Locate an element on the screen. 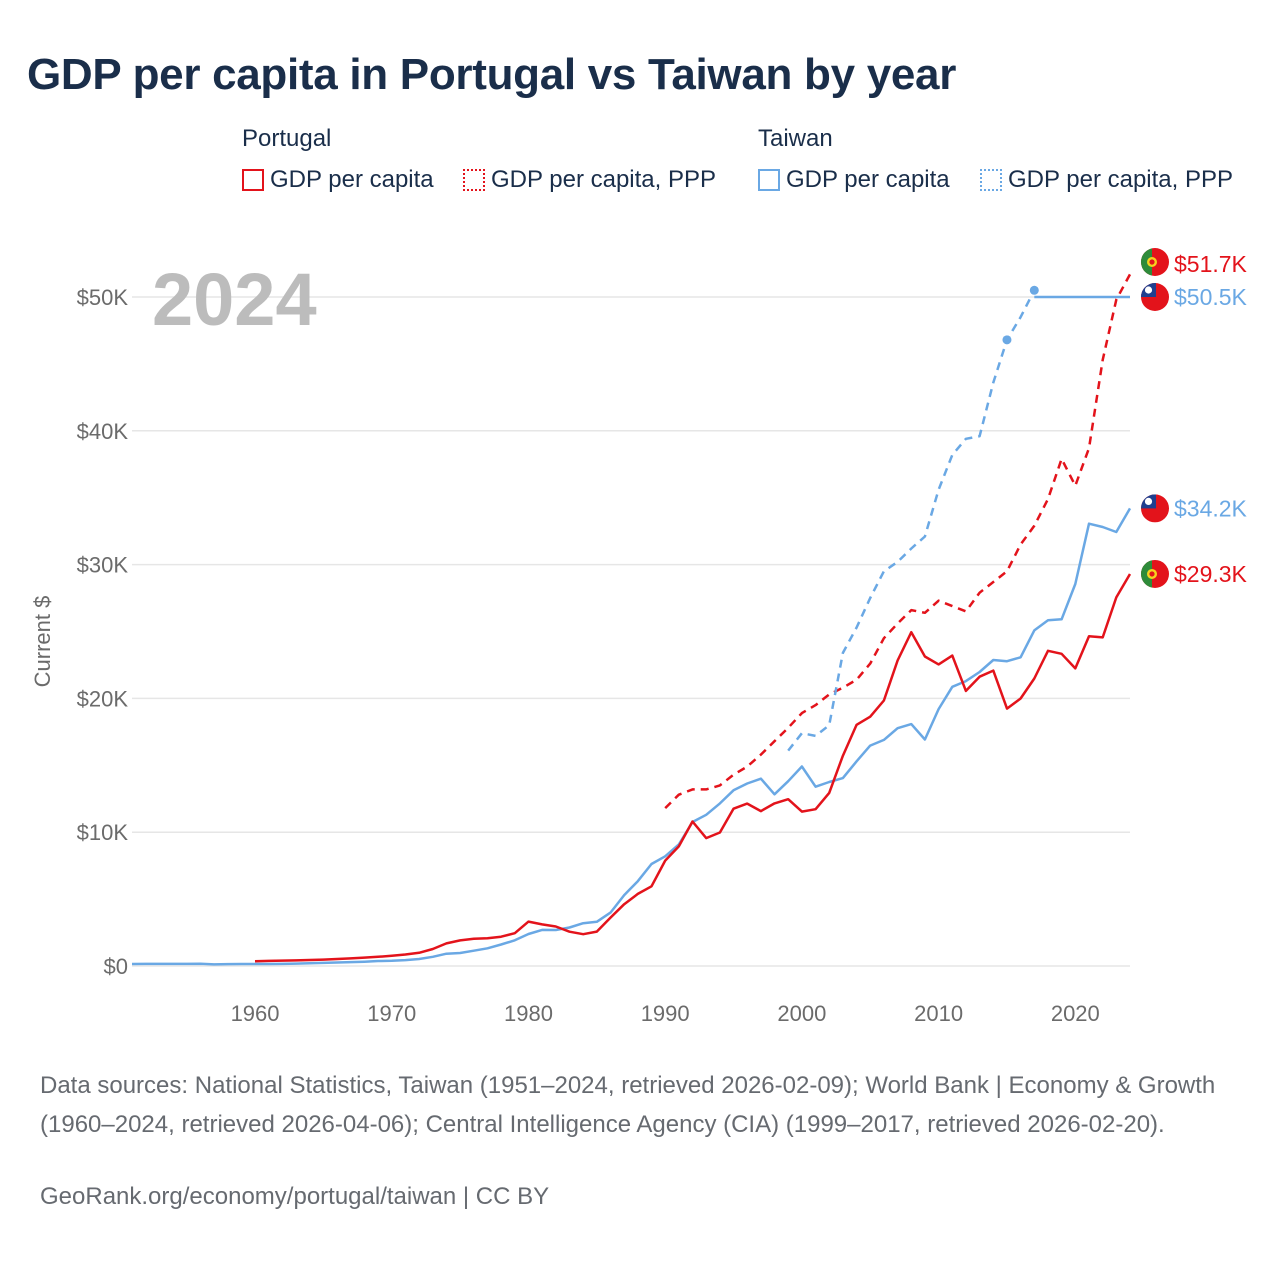 Image resolution: width=1280 pixels, height=1280 pixels. end-labels: $51.7K $50.5K $34.2K $29.3K is located at coordinates (1194, 418).